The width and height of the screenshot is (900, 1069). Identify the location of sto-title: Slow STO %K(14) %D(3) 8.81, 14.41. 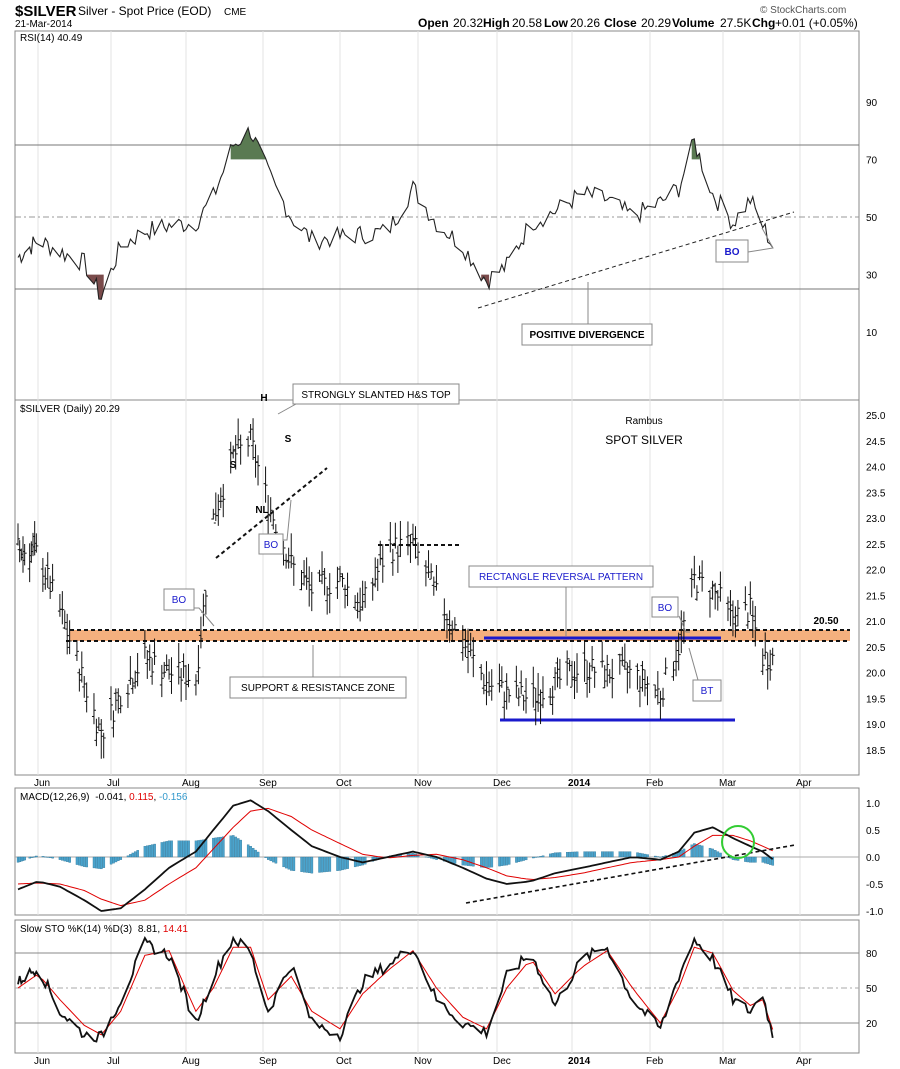
(104, 929).